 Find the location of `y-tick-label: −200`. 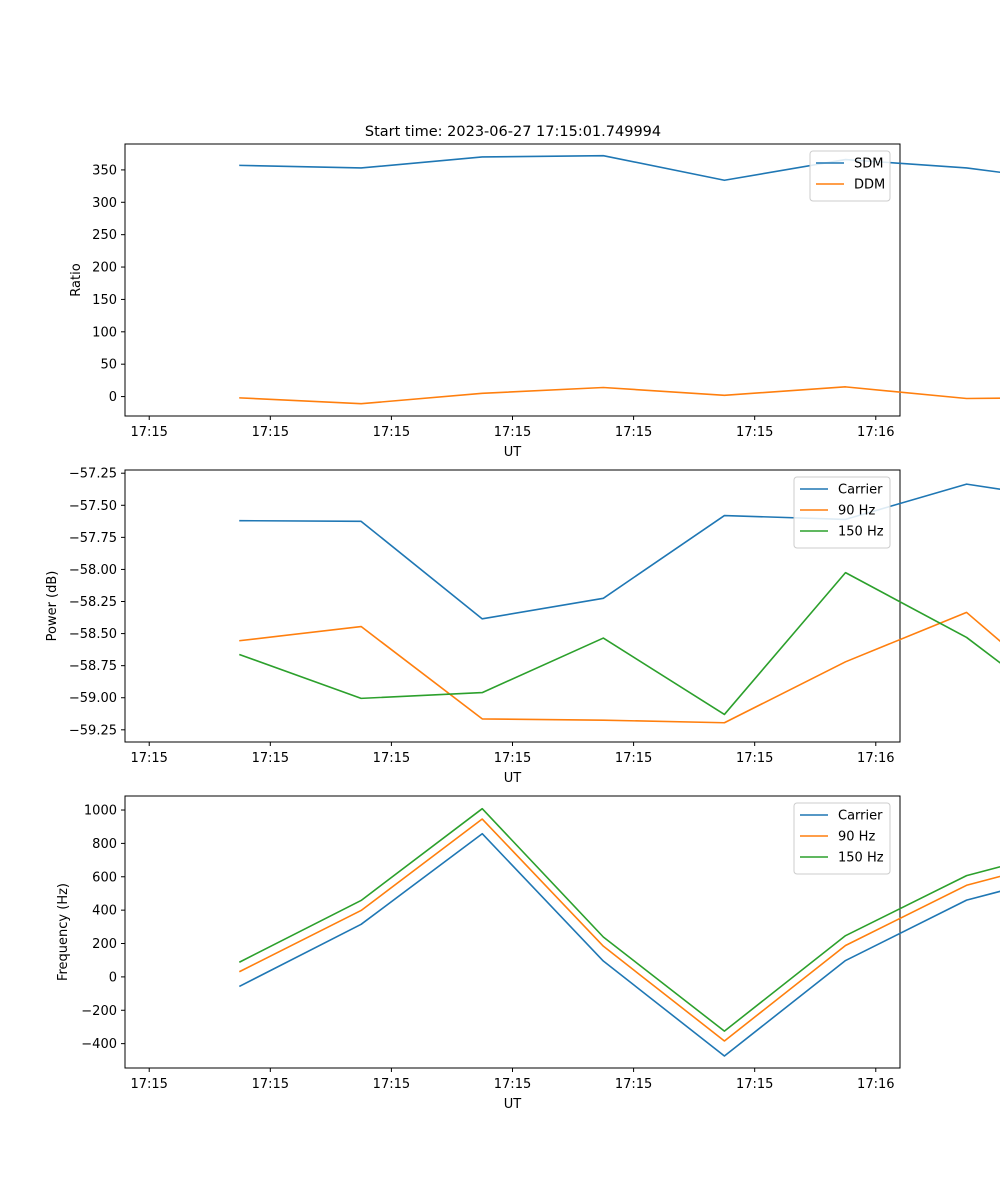

y-tick-label: −200 is located at coordinates (99, 1011).